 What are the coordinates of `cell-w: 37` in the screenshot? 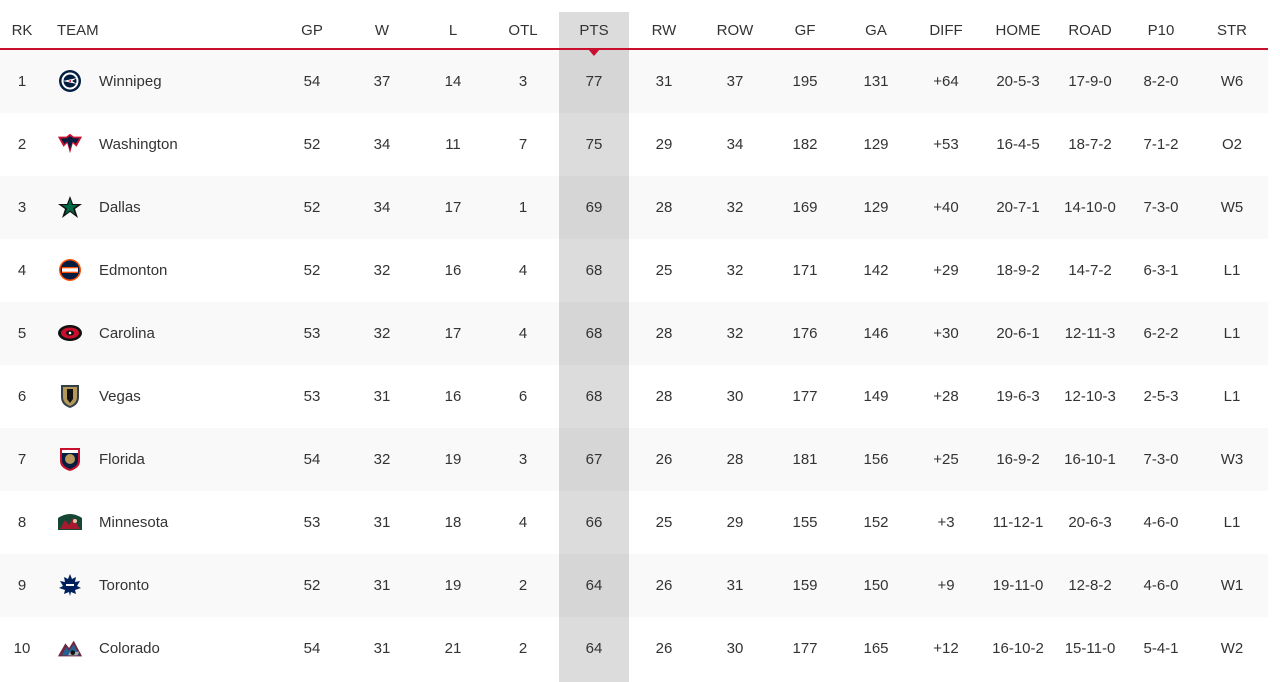 It's located at (382, 81).